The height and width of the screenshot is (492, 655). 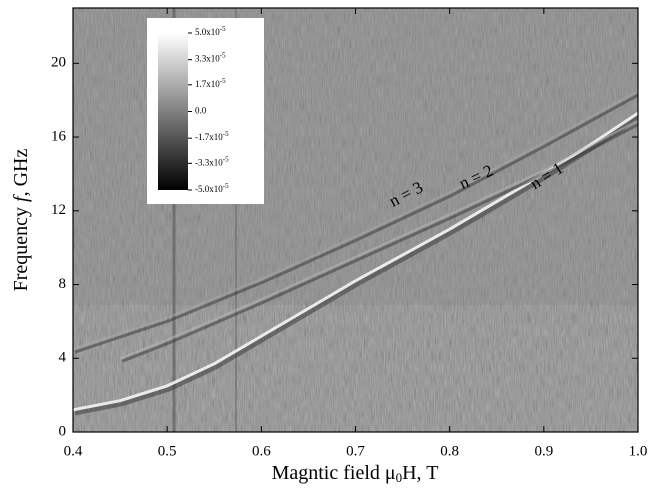 What do you see at coordinates (21, 173) in the screenshot?
I see `y-axis-label-part: , GHz` at bounding box center [21, 173].